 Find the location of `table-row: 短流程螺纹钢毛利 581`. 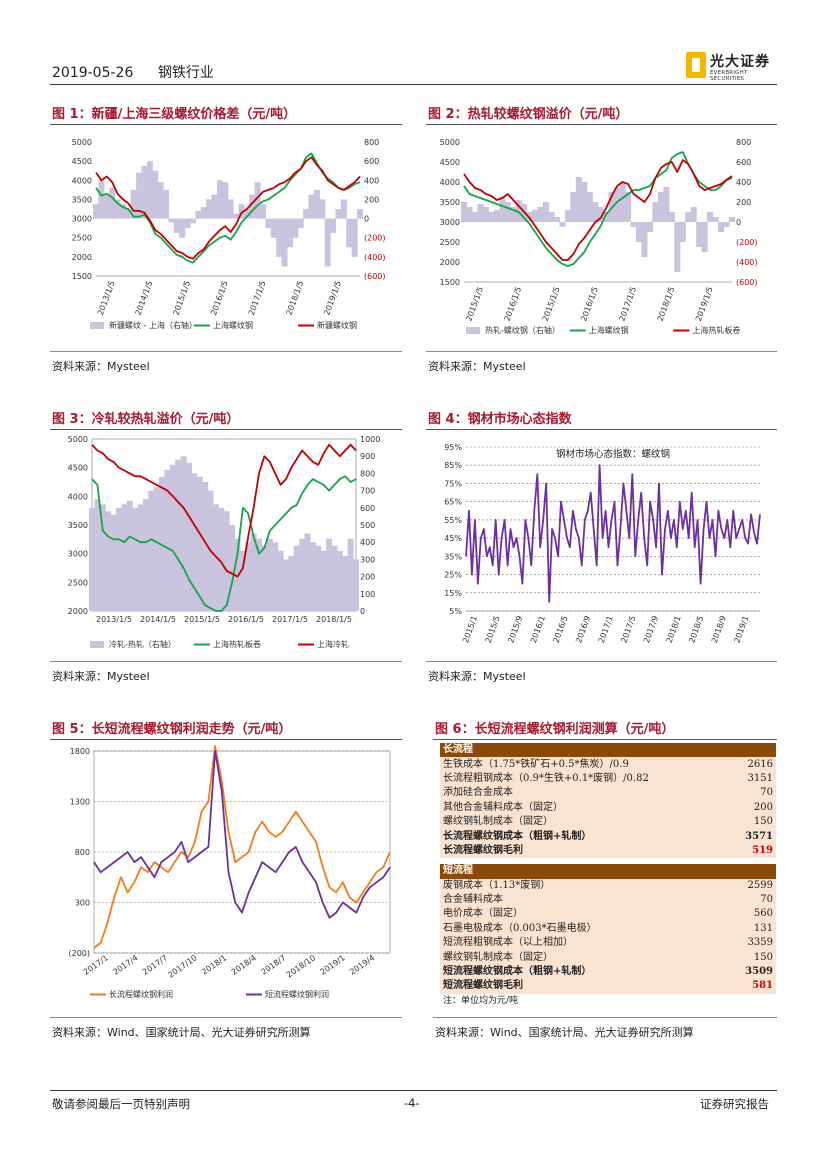

table-row: 短流程螺纹钢毛利 581 is located at coordinates (608, 986).